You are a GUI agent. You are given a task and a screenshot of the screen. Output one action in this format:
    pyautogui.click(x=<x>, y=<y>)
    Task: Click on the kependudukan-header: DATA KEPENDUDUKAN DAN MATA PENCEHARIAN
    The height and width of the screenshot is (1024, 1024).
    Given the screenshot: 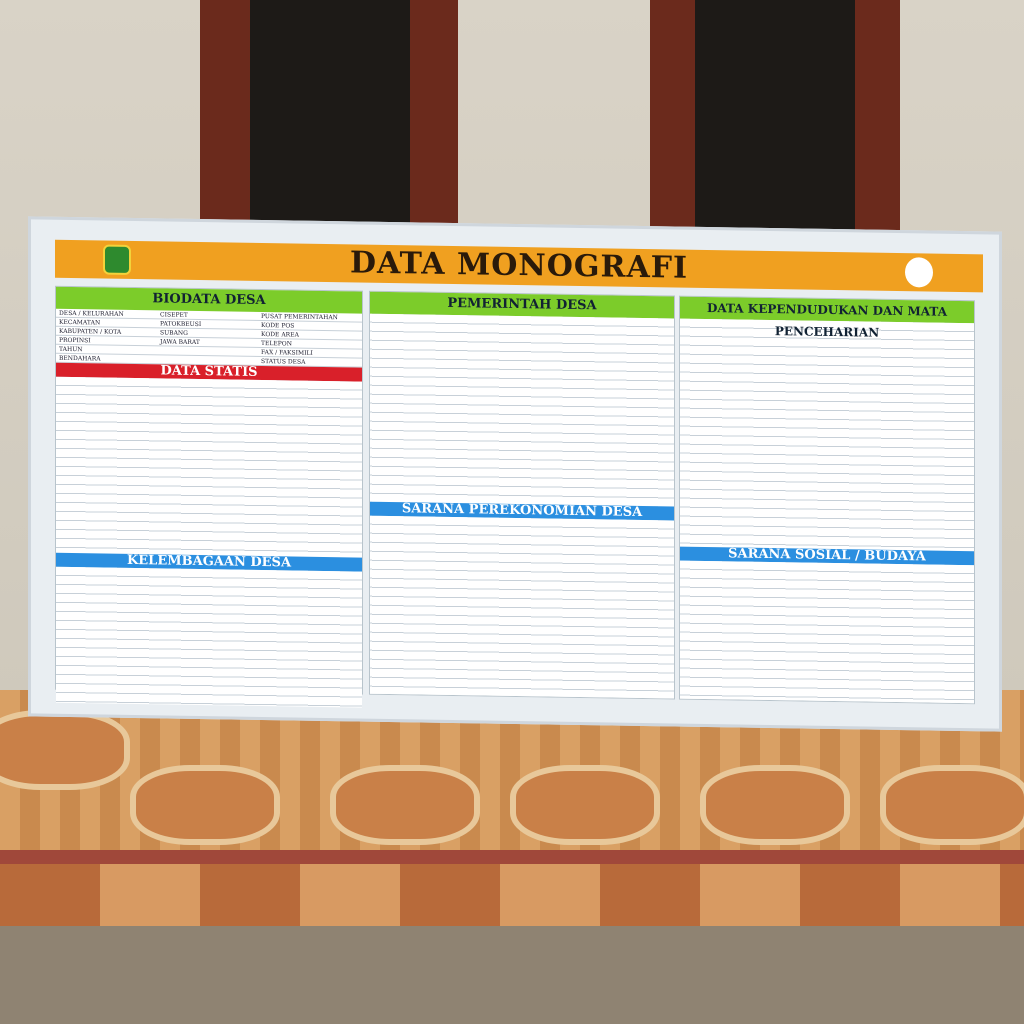 What is the action you would take?
    pyautogui.click(x=827, y=318)
    